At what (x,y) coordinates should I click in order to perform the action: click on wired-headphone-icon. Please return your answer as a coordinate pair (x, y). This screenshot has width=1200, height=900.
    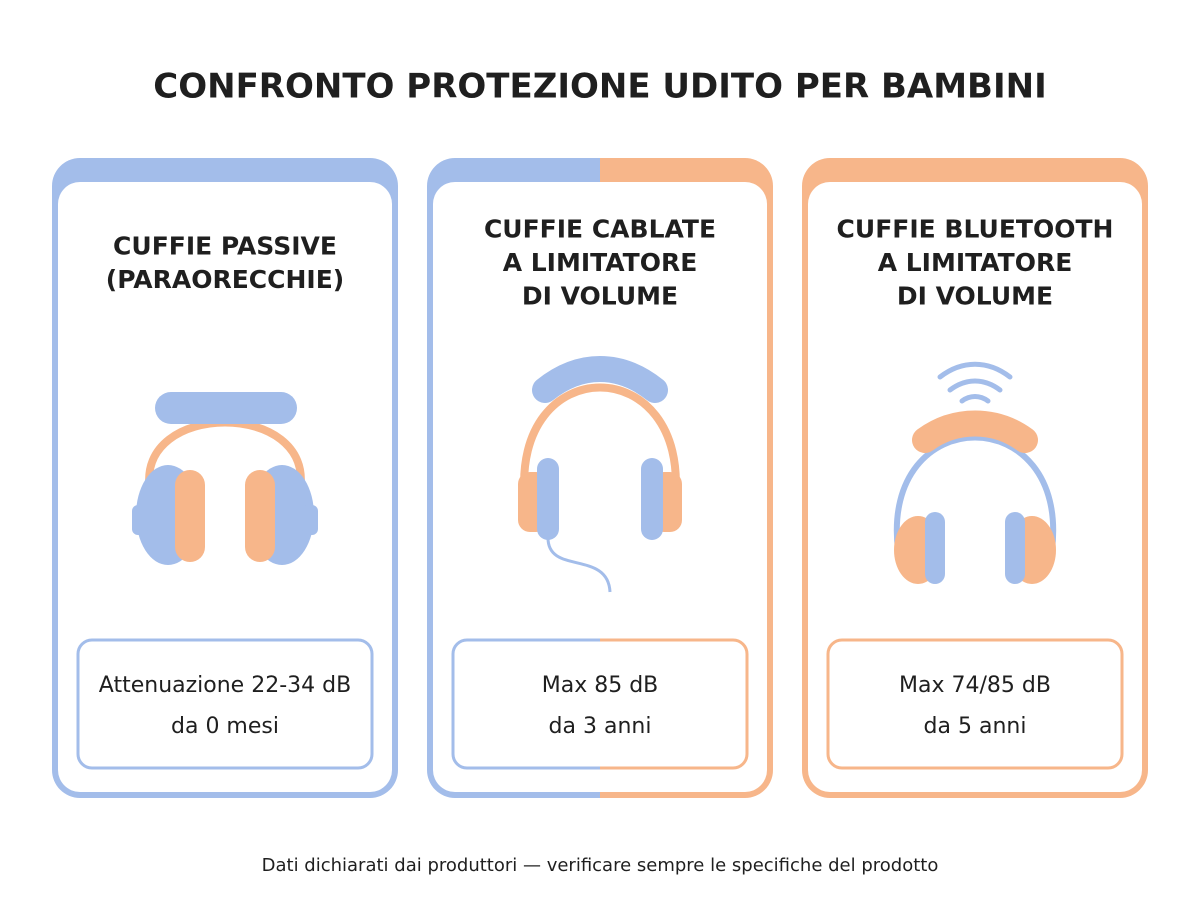
    Looking at the image, I should click on (600, 474).